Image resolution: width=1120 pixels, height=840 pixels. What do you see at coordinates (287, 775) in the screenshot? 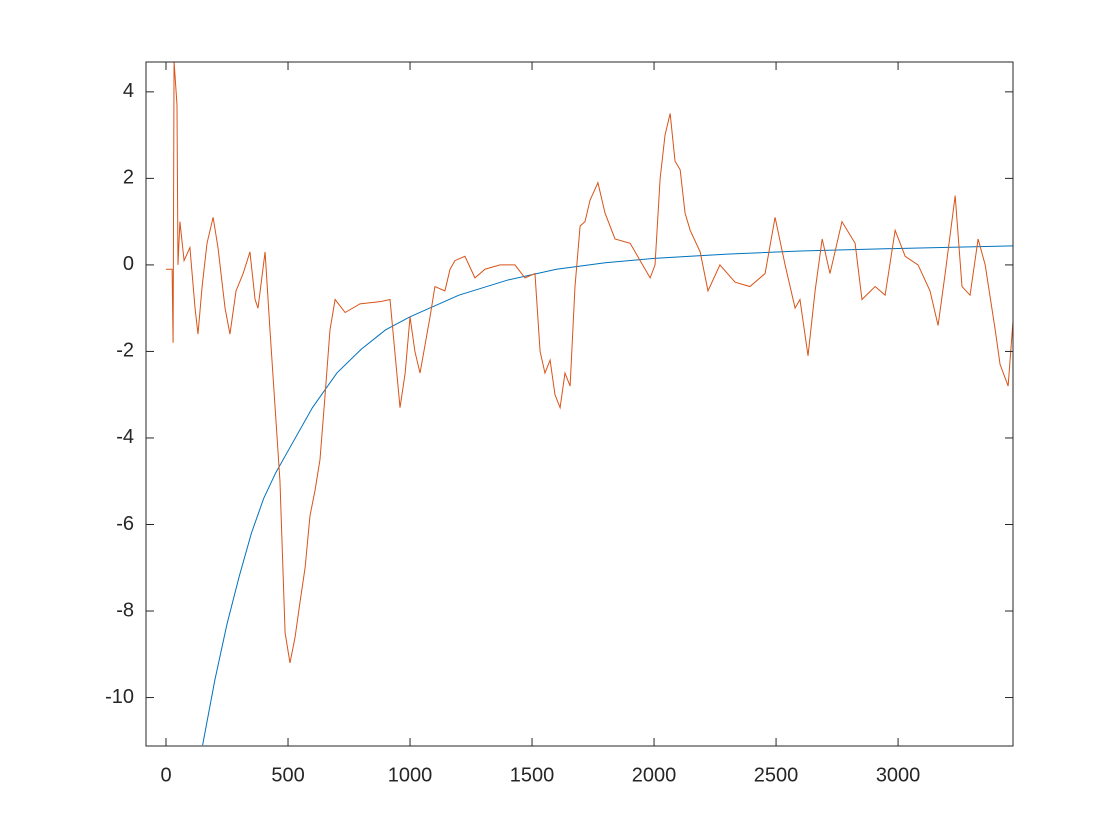
I see `x-tick-label: 500` at bounding box center [287, 775].